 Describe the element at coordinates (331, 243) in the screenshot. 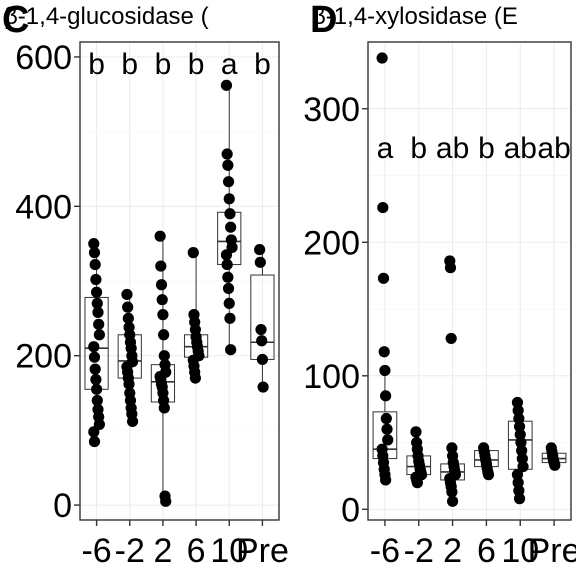

I see `panel-d-y-tick-label: 200` at that location.